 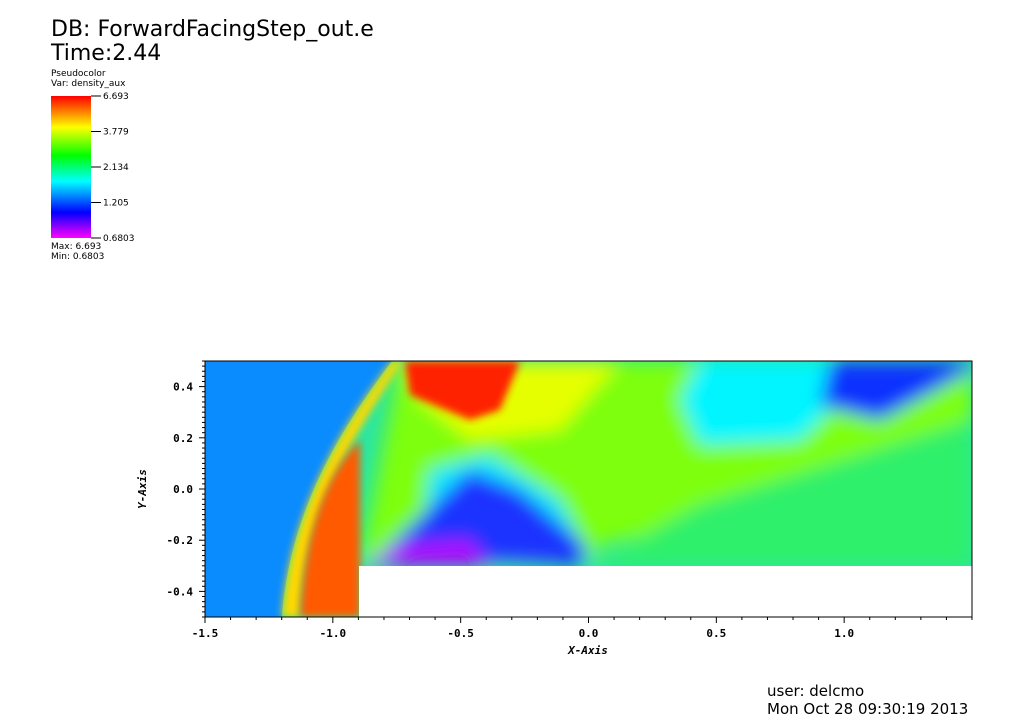 What do you see at coordinates (480, 518) in the screenshot?
I see `region-expansion-core` at bounding box center [480, 518].